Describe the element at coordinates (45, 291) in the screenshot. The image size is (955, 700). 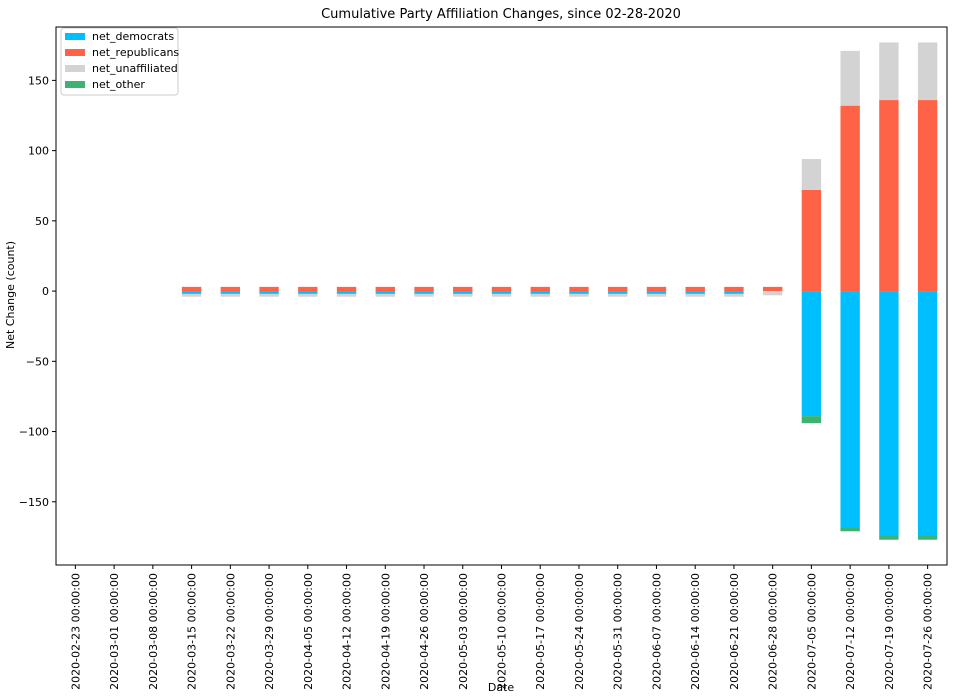
I see `y-tick-label: 0` at that location.